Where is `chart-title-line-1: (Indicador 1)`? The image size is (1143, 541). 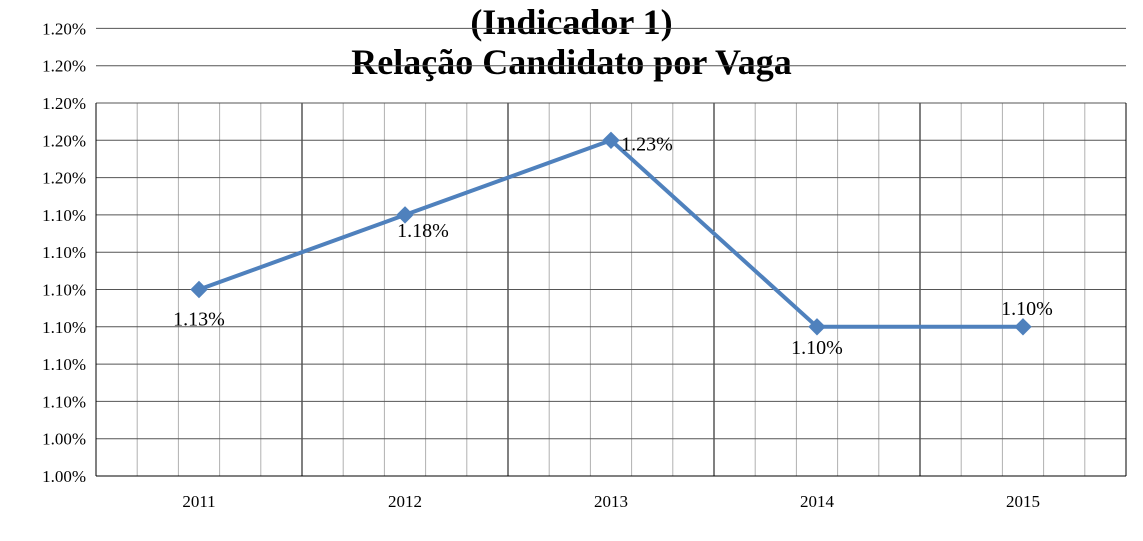
chart-title-line-1: (Indicador 1) is located at coordinates (571, 22).